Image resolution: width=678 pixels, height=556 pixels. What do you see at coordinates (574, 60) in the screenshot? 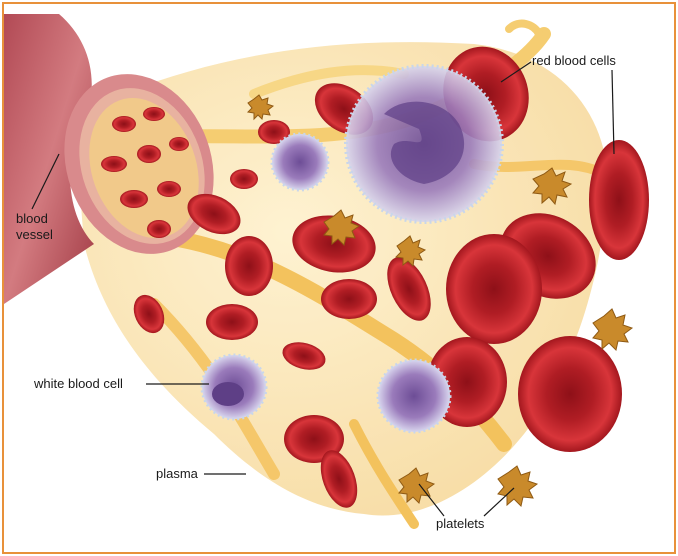
I see `label-red-blood-cells: red blood cells` at bounding box center [574, 60].